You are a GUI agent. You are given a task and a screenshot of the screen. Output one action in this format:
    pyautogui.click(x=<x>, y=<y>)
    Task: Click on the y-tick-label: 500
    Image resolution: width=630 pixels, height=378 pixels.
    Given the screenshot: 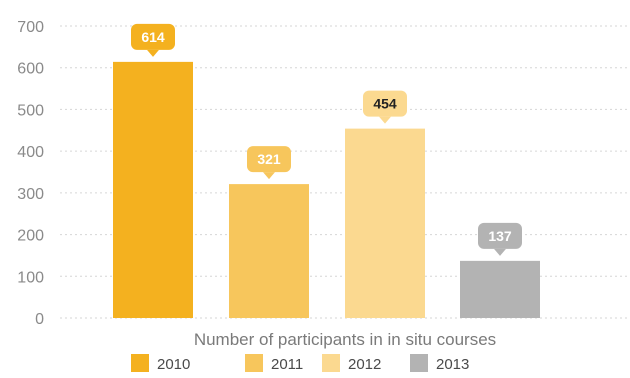 What is the action you would take?
    pyautogui.click(x=30, y=110)
    